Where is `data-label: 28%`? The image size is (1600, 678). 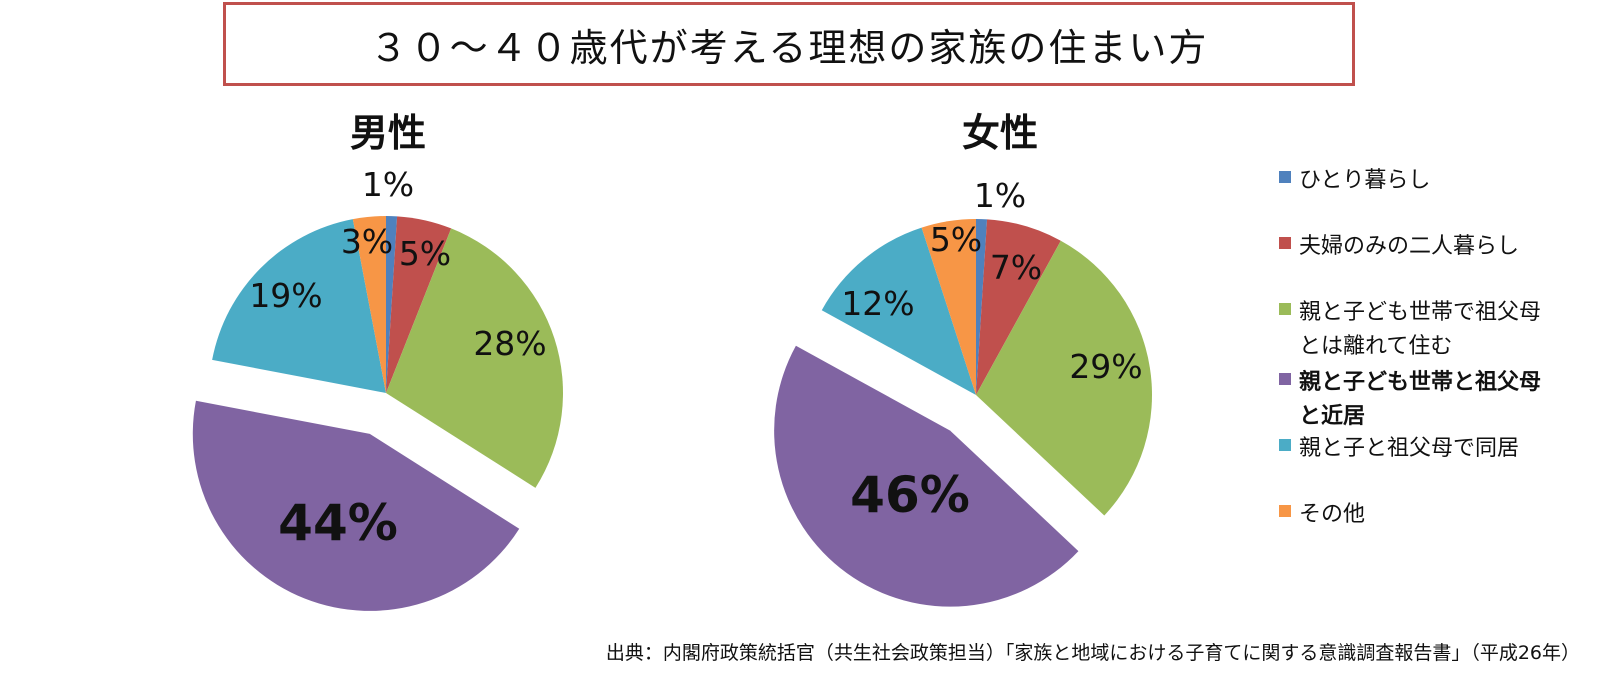 data-label: 28% is located at coordinates (509, 343).